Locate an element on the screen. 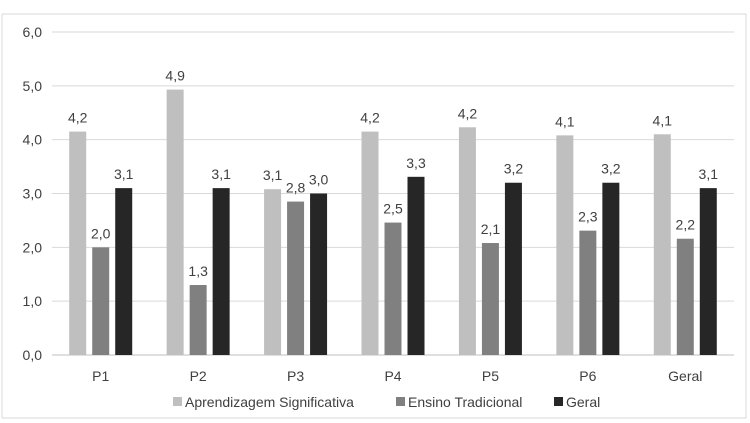 This screenshot has width=750, height=423. y-axis-ticks: 0,0 1,0 2,0 3,0 4,0 5,0 6,0 is located at coordinates (33, 193).